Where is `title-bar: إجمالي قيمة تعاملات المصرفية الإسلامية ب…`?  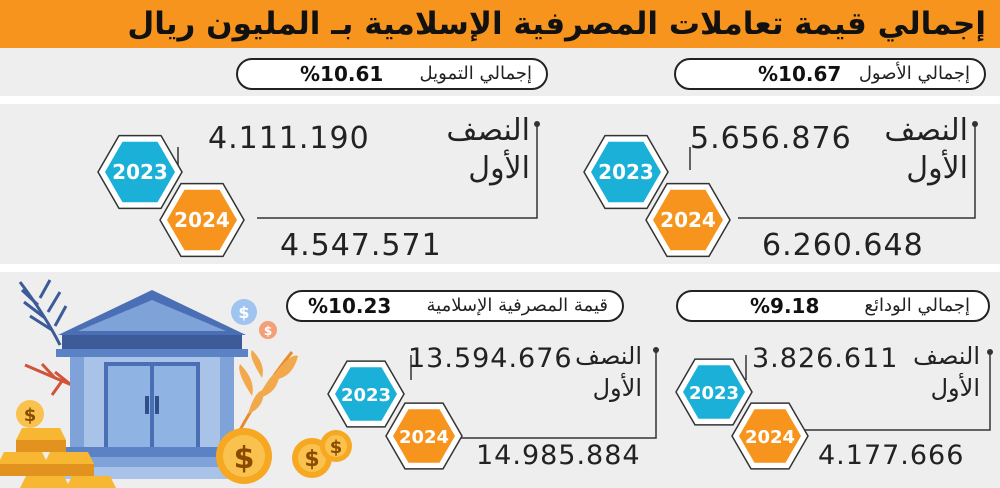 title-bar: إجمالي قيمة تعاملات المصرفية الإسلامية ب… is located at coordinates (500, 24).